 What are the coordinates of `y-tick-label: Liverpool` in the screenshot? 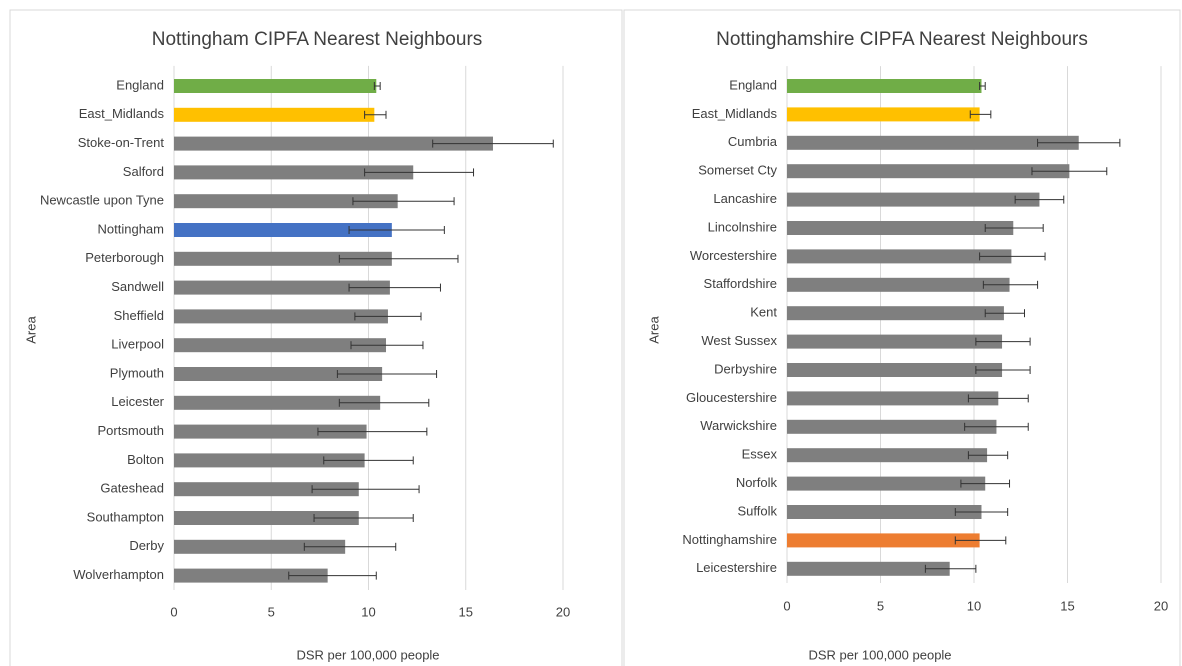 It's located at (137, 344).